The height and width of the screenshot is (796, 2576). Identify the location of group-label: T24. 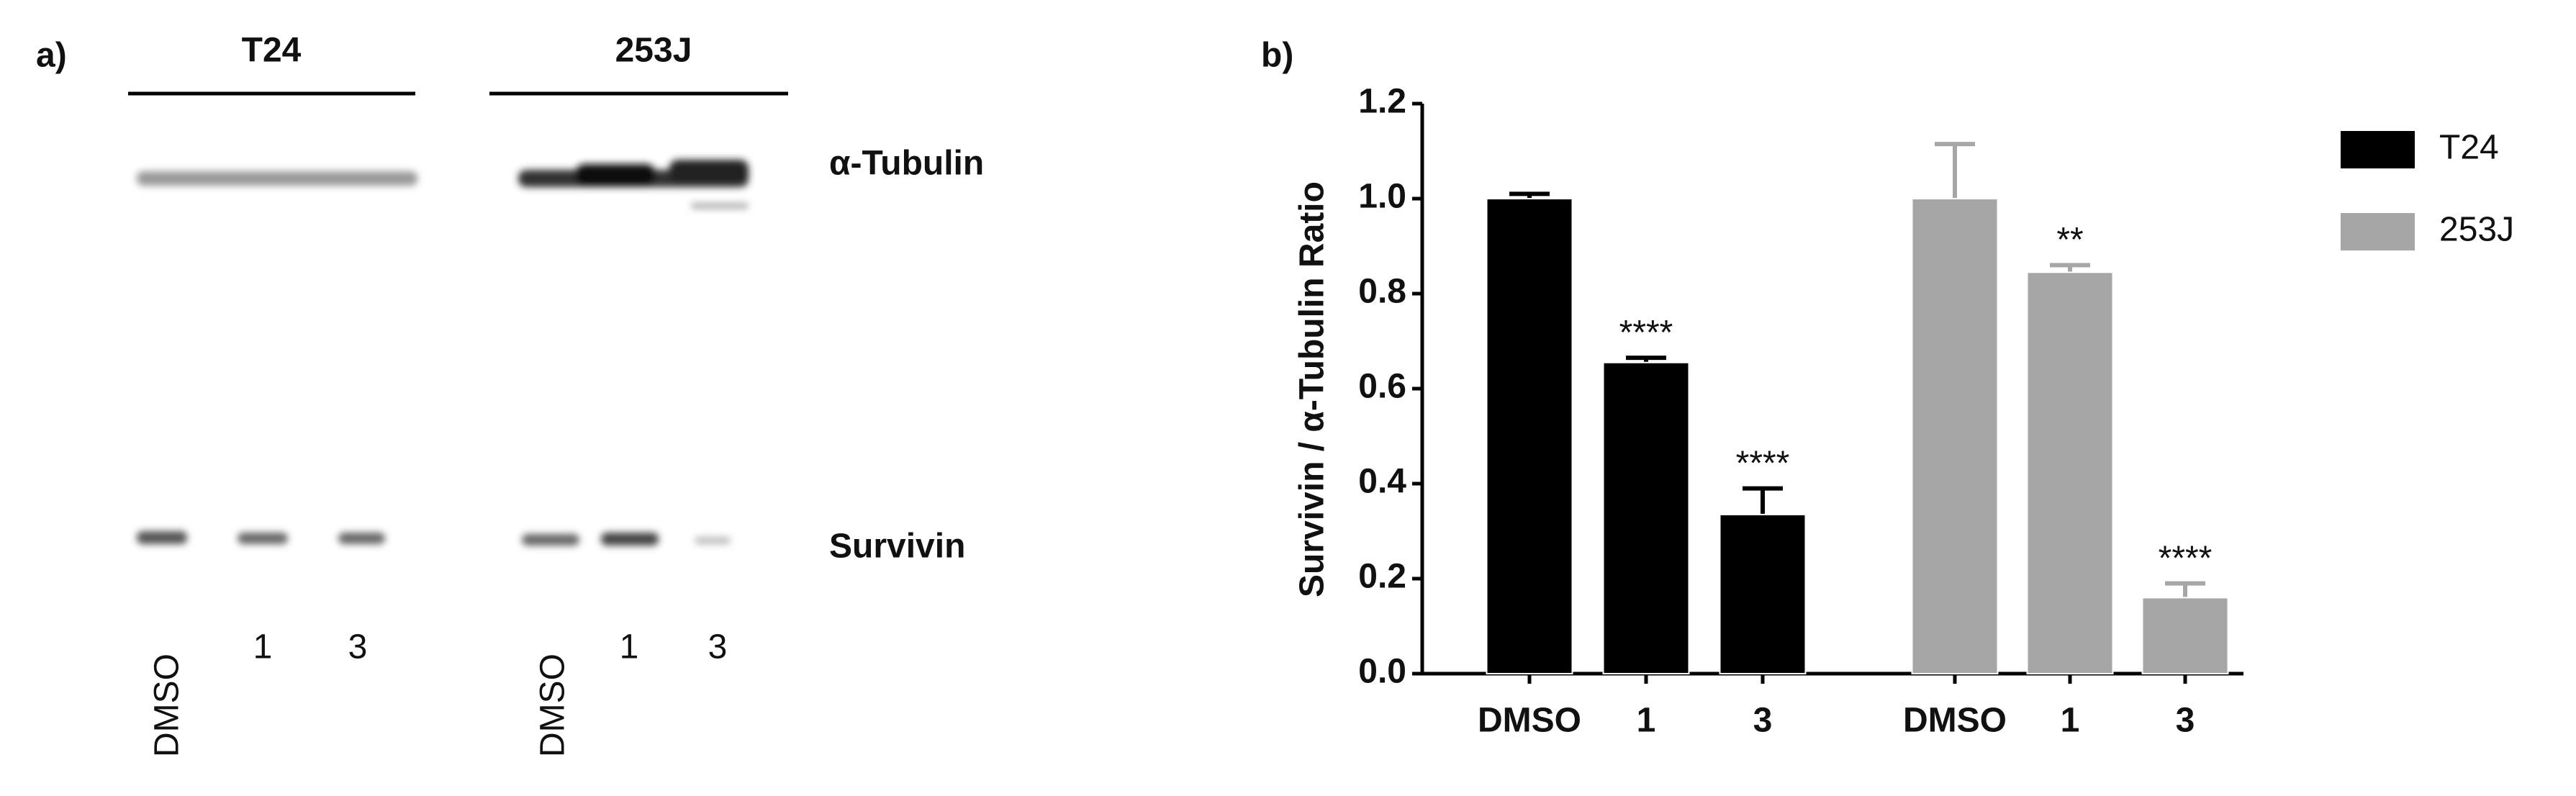
(272, 51).